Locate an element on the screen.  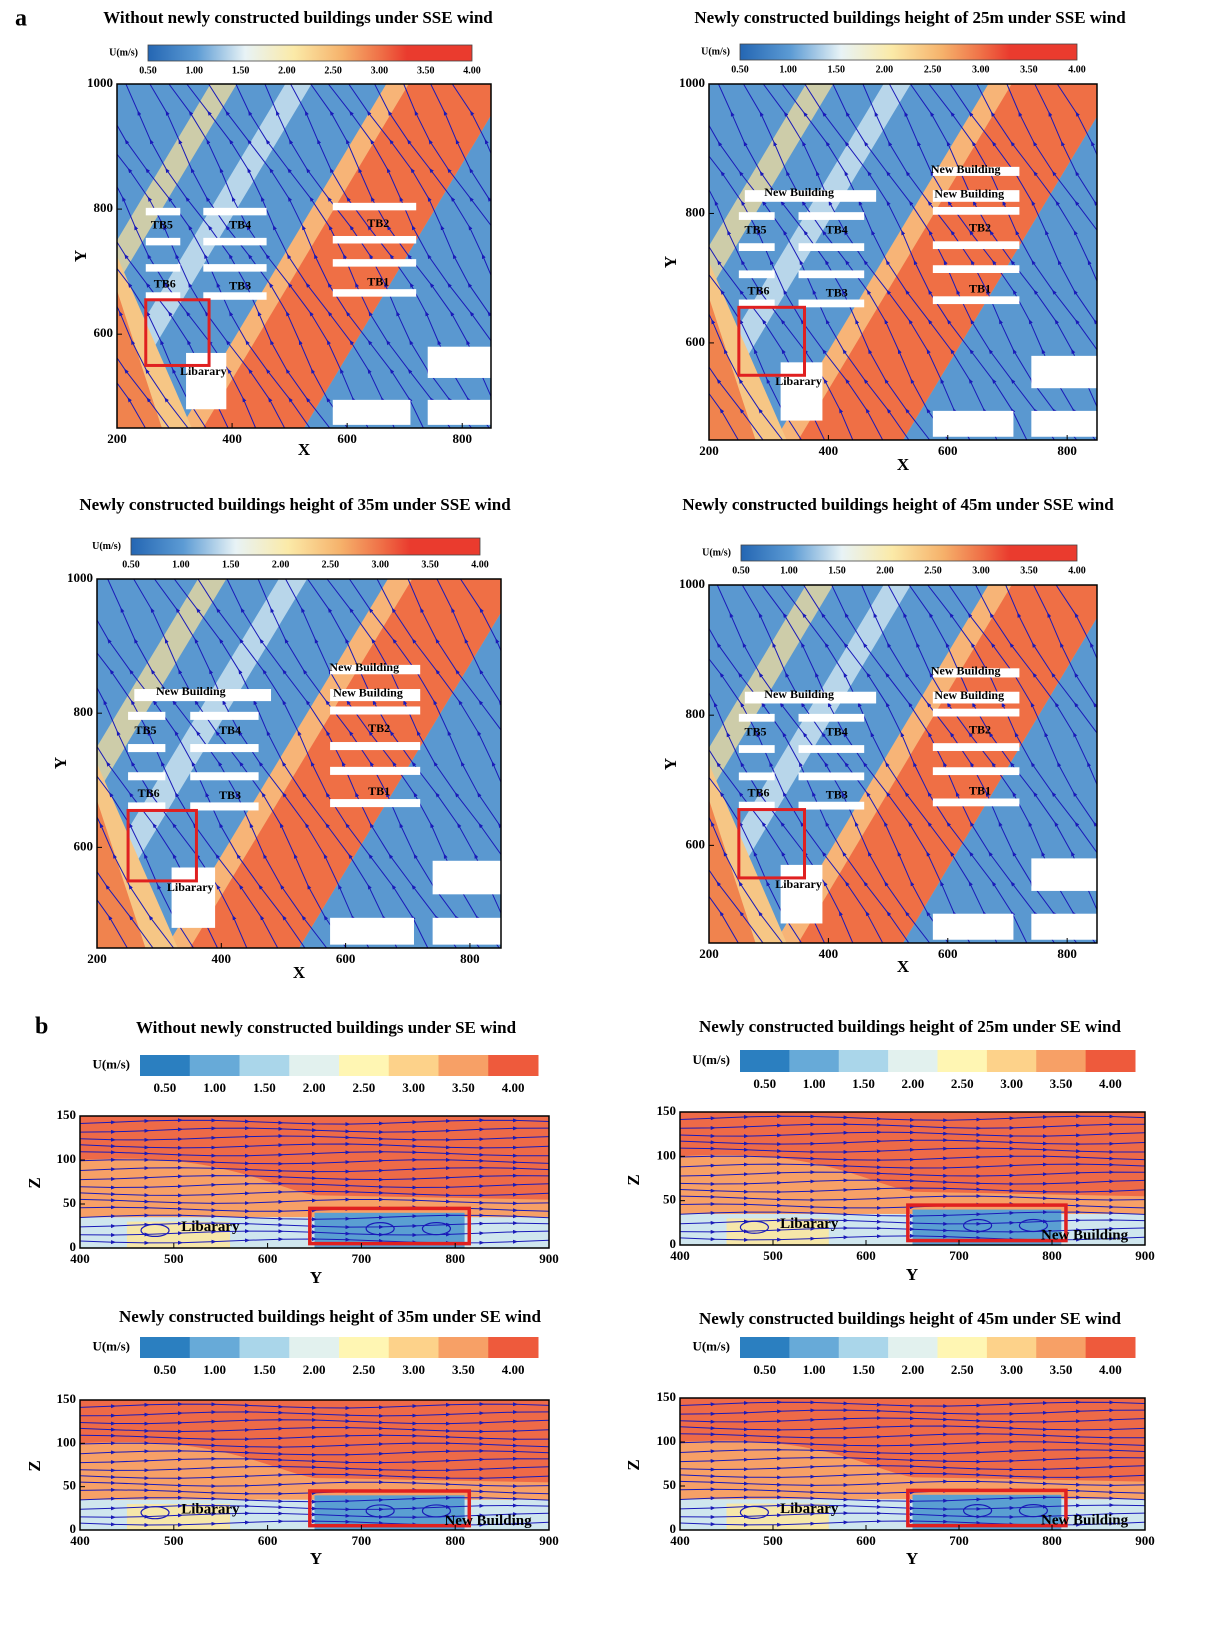
annotation: New Building is located at coordinates (969, 193).